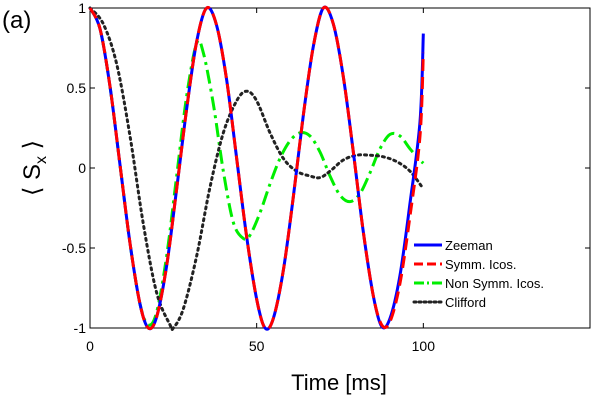  What do you see at coordinates (465, 302) in the screenshot?
I see `legend-label: Clifford` at bounding box center [465, 302].